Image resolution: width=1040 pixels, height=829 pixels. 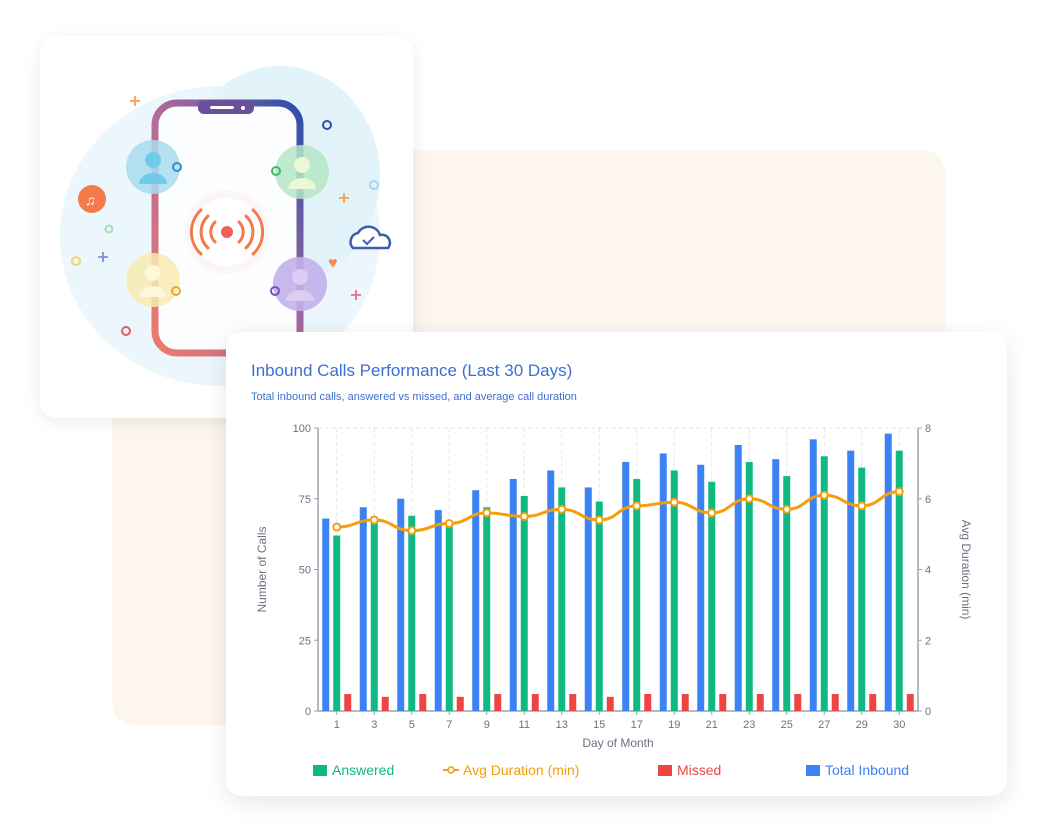 I want to click on x-tick-label: 1, so click(x=337, y=725).